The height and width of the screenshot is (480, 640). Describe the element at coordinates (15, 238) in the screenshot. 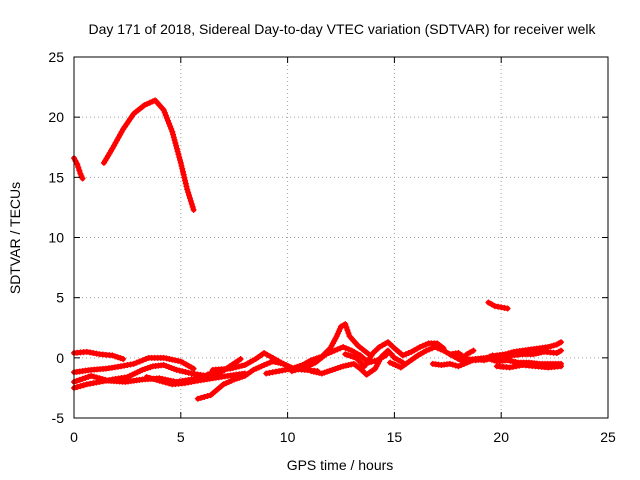

I see `y-axis-label: SDTVAR / TECUs` at that location.